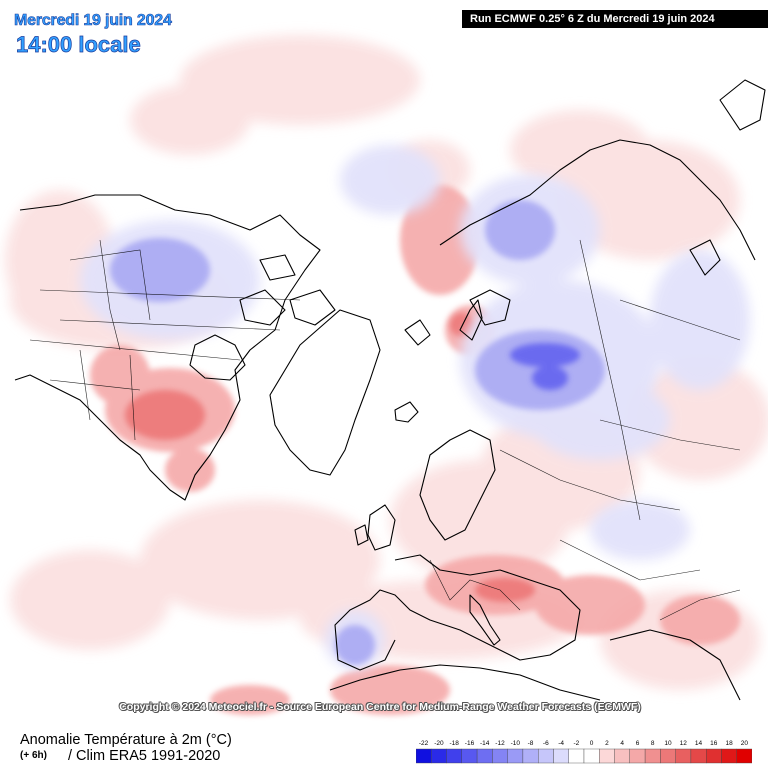 This screenshot has height=768, width=768. What do you see at coordinates (33, 755) in the screenshot?
I see `lead-time: (+ 6h)` at bounding box center [33, 755].